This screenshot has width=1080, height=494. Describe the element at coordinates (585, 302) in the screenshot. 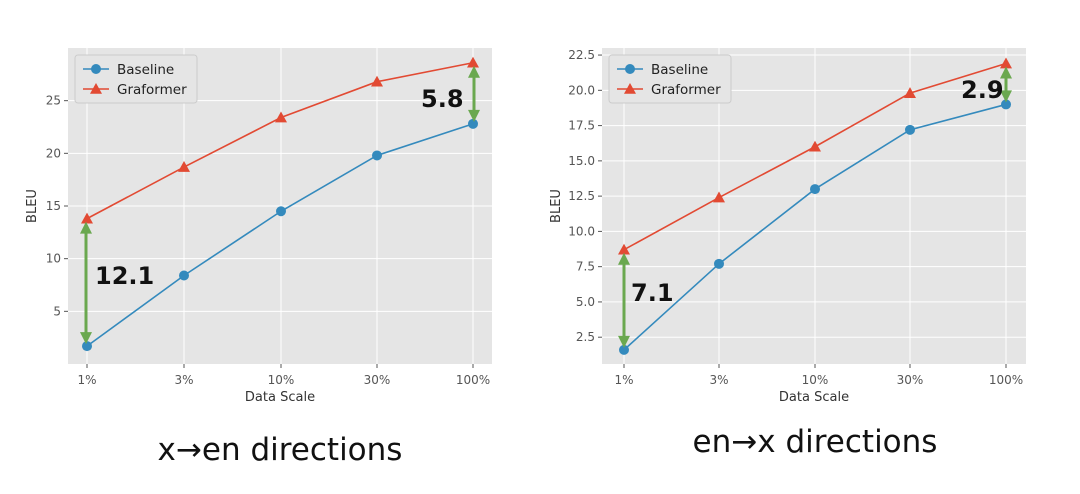

I see `y-tick-label: 5.0` at that location.